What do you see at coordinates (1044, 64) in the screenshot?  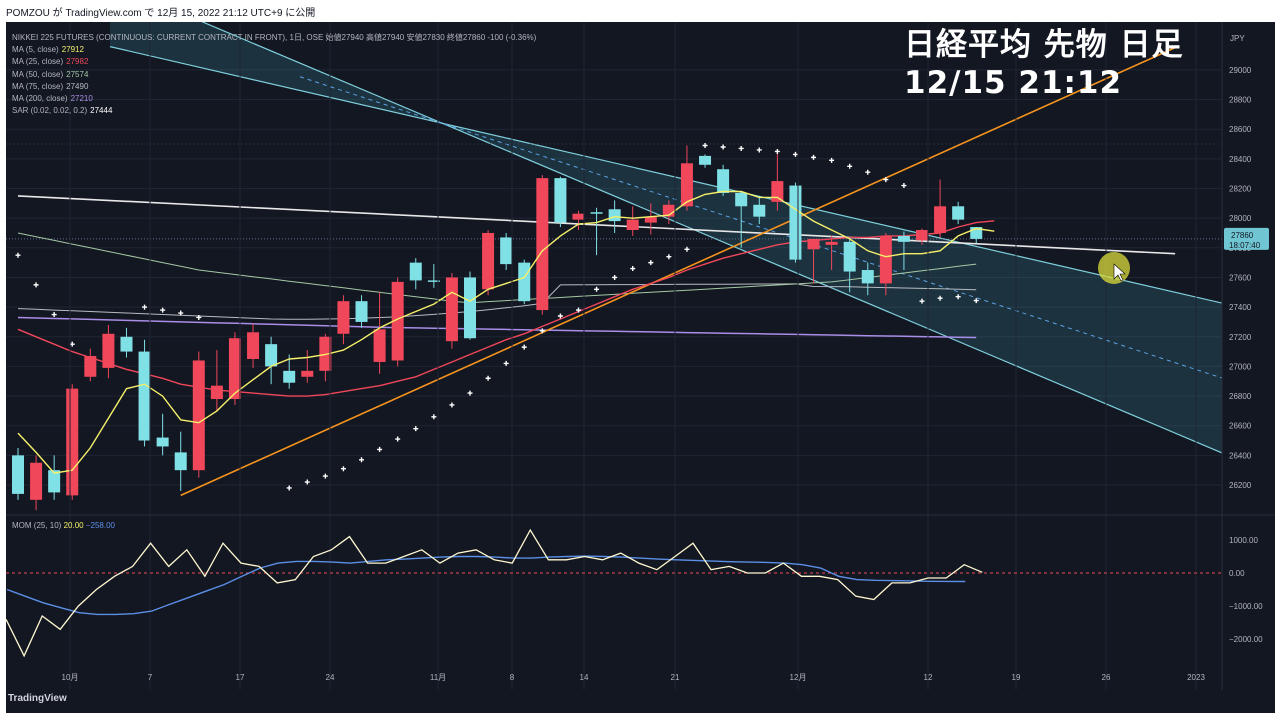 I see `overlay-title: 日経平均 先物 日足 12/15 21:12` at bounding box center [1044, 64].